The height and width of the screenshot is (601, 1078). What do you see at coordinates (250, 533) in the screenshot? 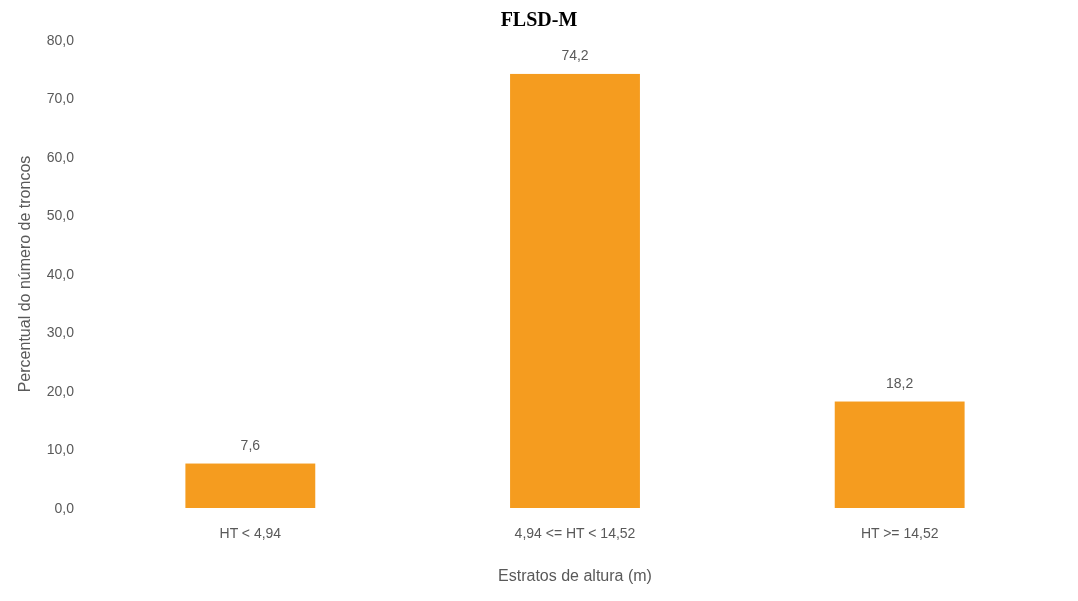
I see `x-tick-label: HT < 4,94` at bounding box center [250, 533].